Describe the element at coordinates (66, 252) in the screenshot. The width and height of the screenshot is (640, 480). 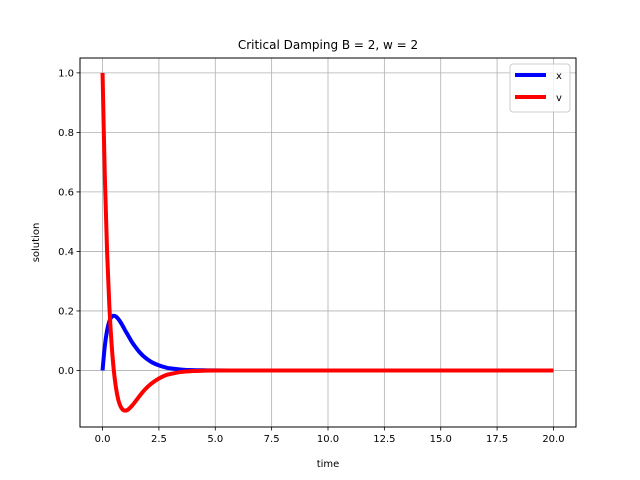
I see `y-tick-label: 0.4` at that location.